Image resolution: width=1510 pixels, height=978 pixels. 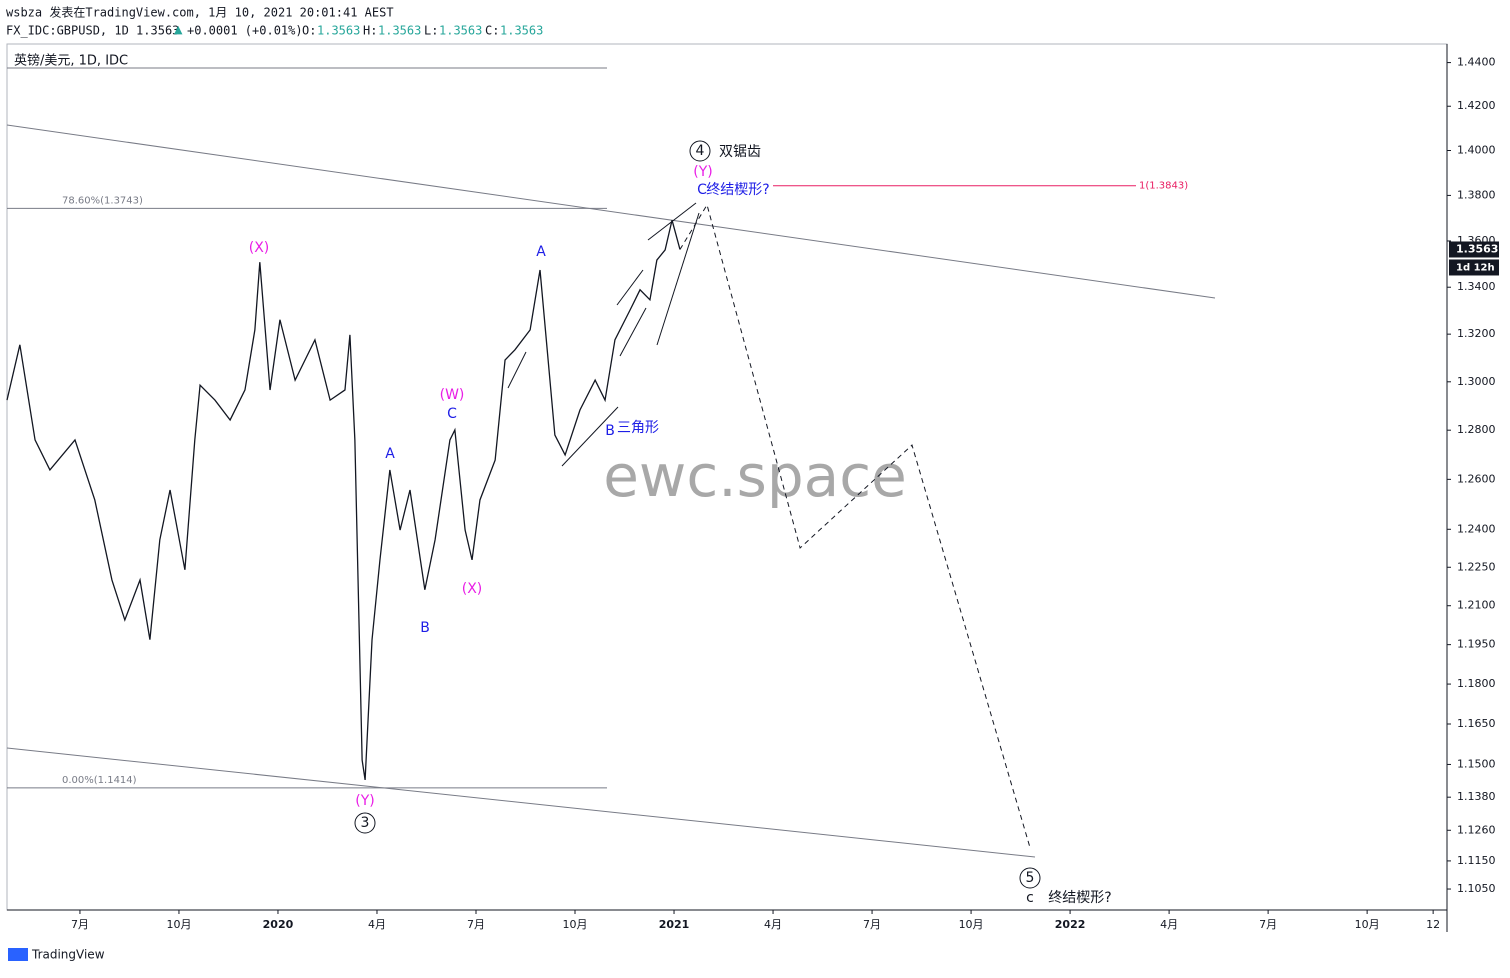 What do you see at coordinates (1476, 860) in the screenshot?
I see `y-tick-label: 1.1150` at bounding box center [1476, 860].